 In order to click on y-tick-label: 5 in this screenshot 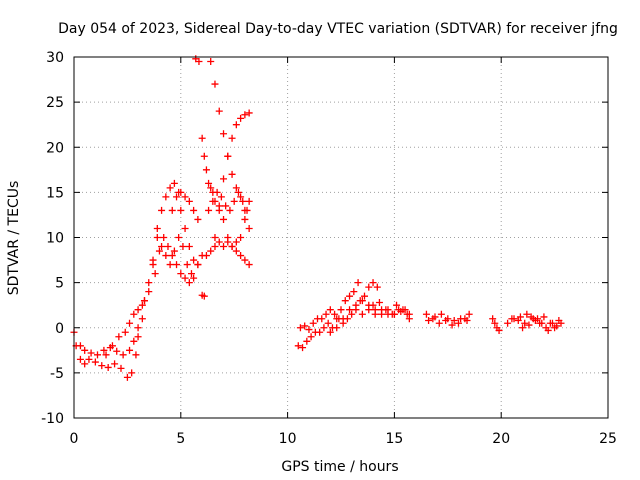, I will do `click(59, 284)`.